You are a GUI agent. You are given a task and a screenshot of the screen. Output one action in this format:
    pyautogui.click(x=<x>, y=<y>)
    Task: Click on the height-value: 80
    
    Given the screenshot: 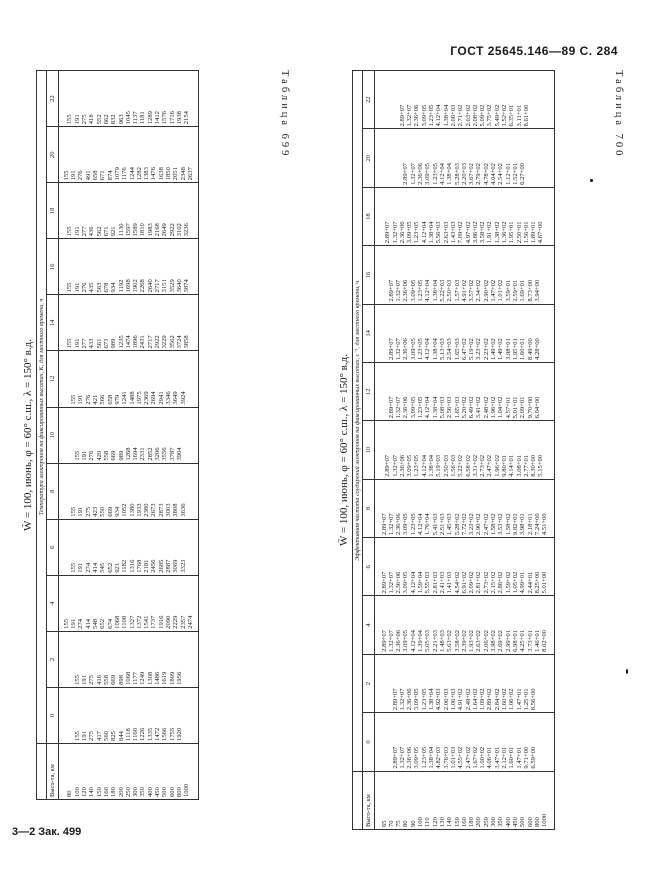 What is the action you would take?
    pyautogui.click(x=406, y=823)
    